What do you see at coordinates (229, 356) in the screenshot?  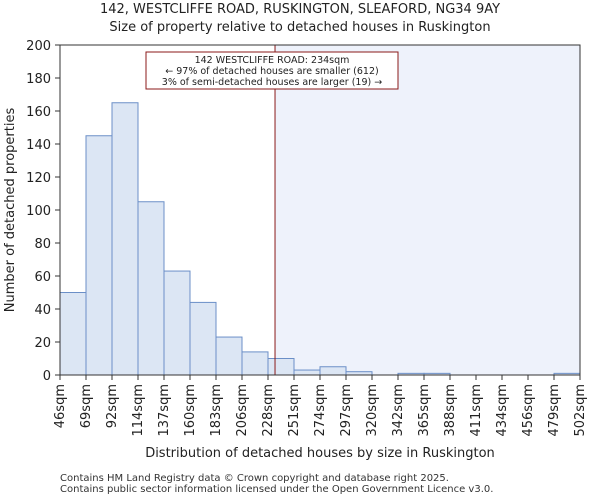 I see `bar-183sqm` at bounding box center [229, 356].